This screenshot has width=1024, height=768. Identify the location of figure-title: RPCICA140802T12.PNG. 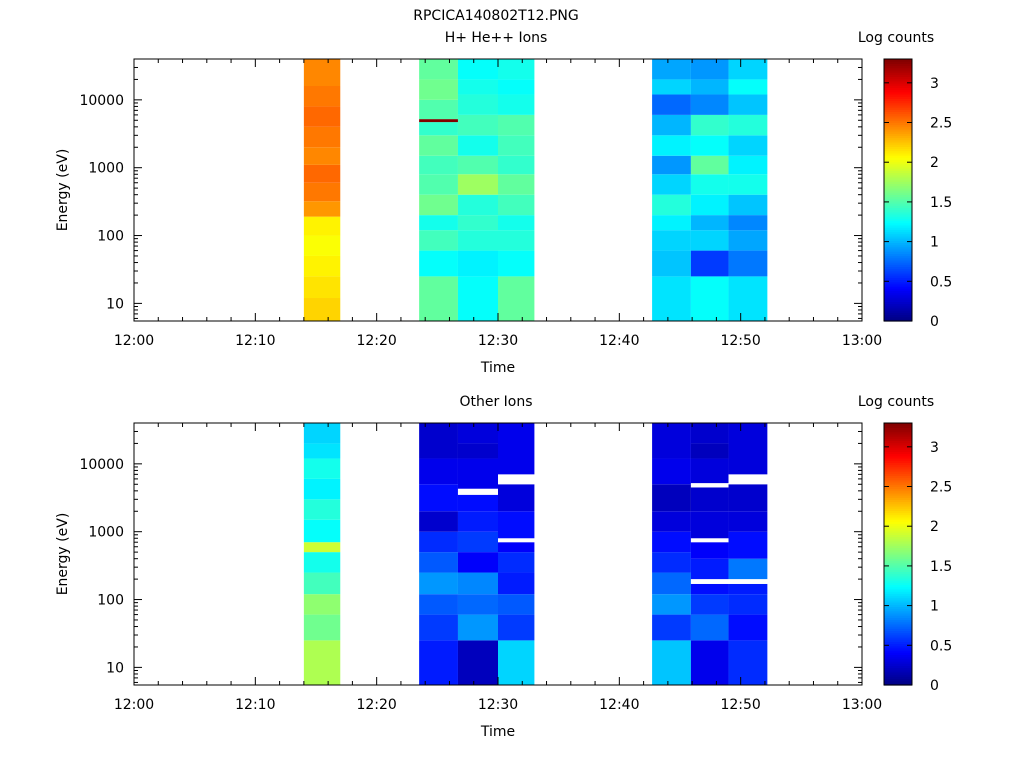
(495, 16).